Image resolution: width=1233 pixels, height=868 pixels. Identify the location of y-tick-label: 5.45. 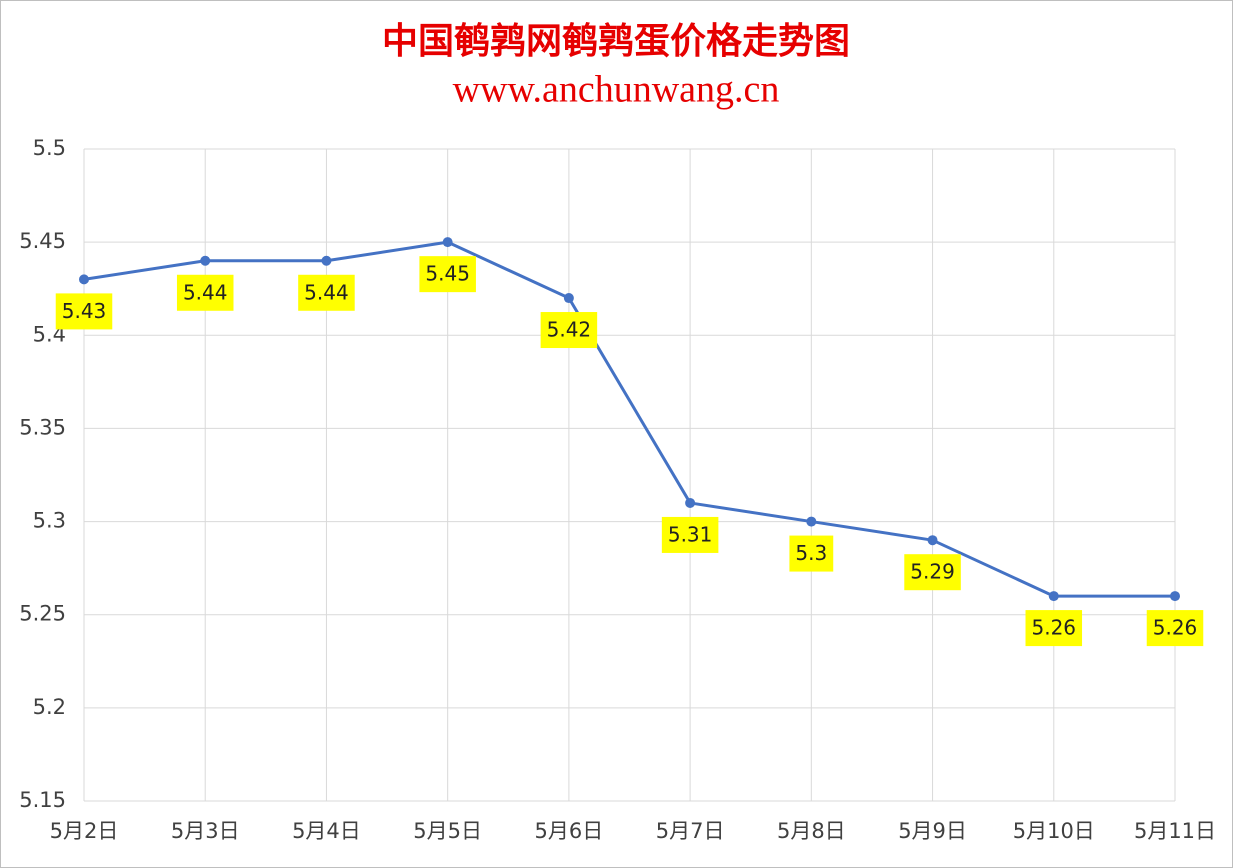
(42, 241).